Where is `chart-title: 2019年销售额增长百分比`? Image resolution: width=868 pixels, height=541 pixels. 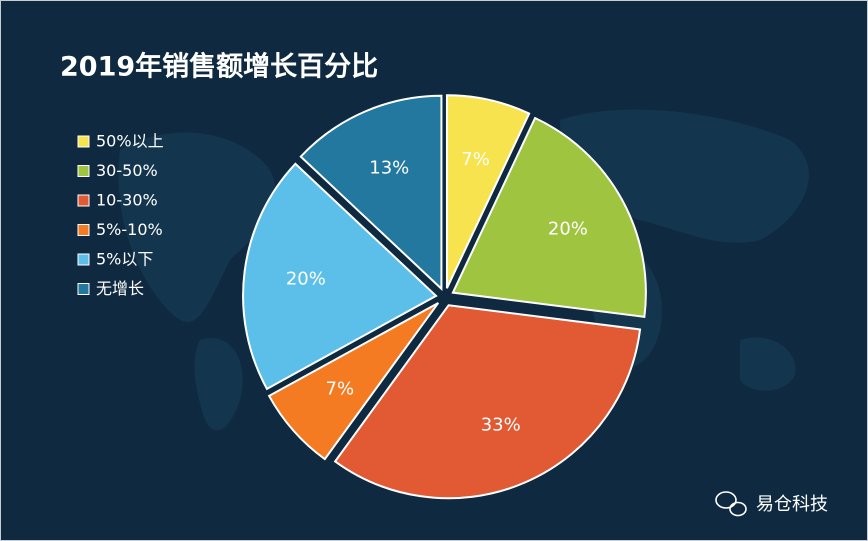
chart-title: 2019年销售额增长百分比 is located at coordinates (219, 67).